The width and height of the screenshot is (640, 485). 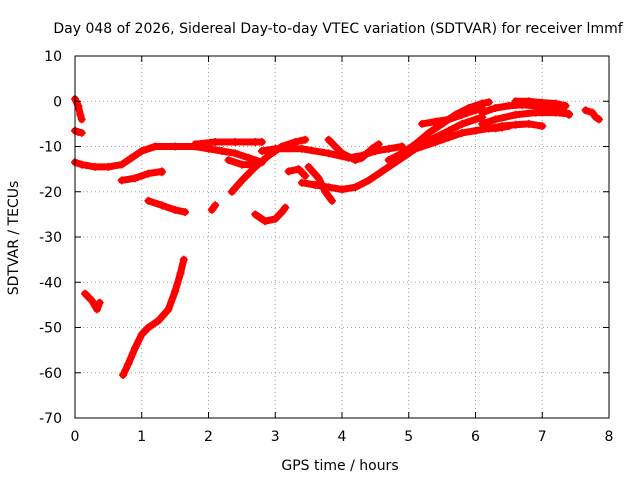 I want to click on y-axis-label: SDTVAR / TECUs, so click(x=14, y=238).